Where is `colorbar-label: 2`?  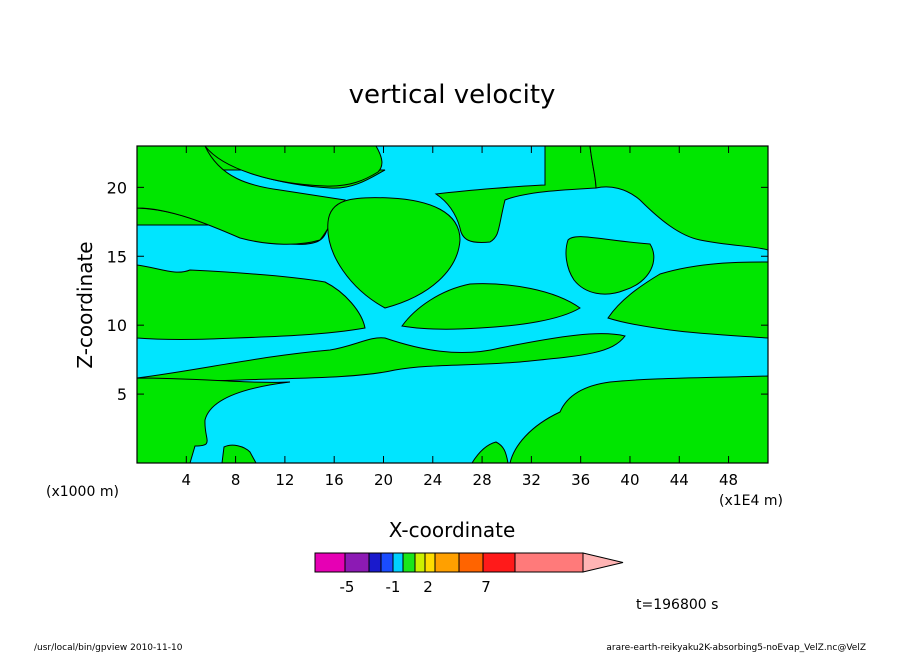
colorbar-label: 2 is located at coordinates (428, 587).